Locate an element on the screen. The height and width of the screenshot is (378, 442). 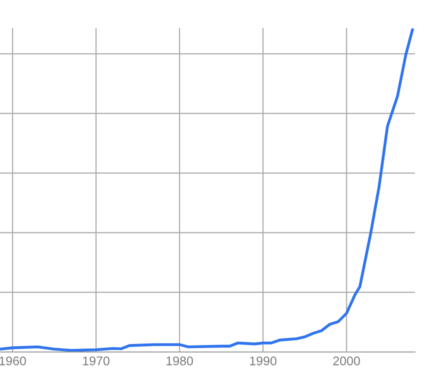
x-tick-label: 1970 is located at coordinates (96, 361).